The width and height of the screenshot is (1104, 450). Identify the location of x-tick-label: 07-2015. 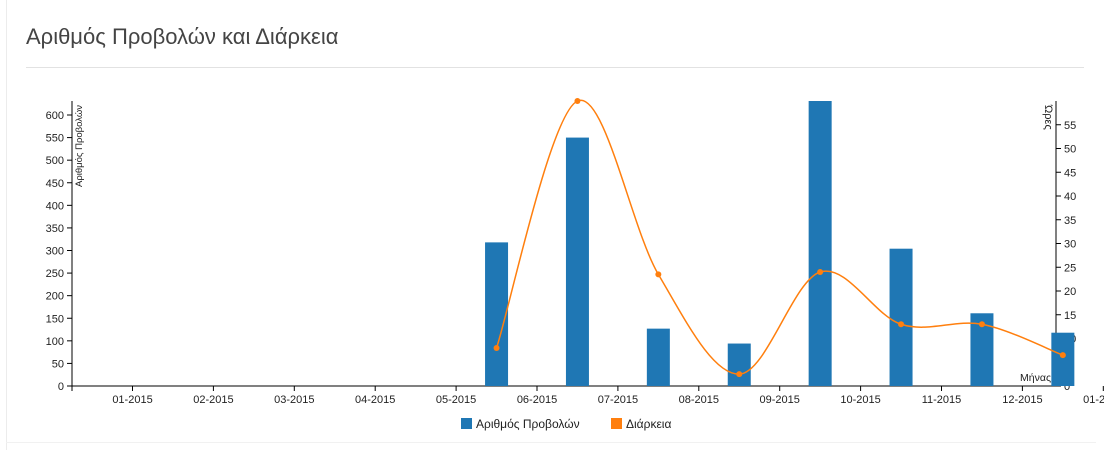
(618, 400).